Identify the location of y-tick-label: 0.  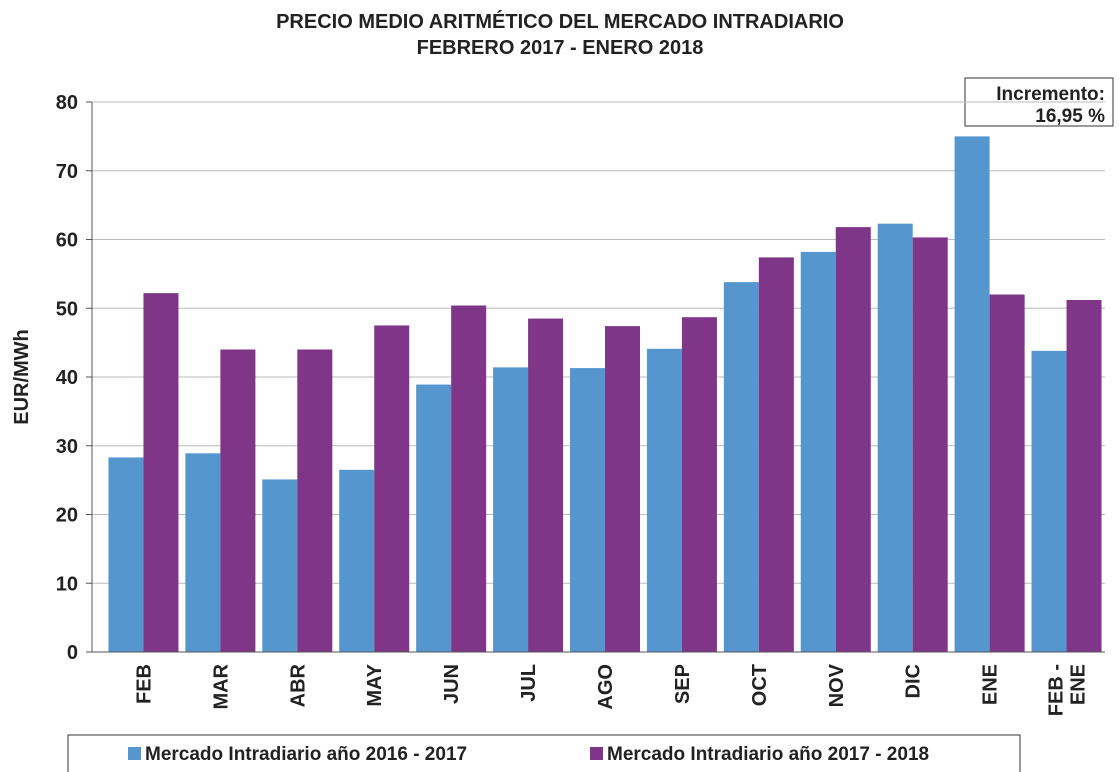
(72, 653).